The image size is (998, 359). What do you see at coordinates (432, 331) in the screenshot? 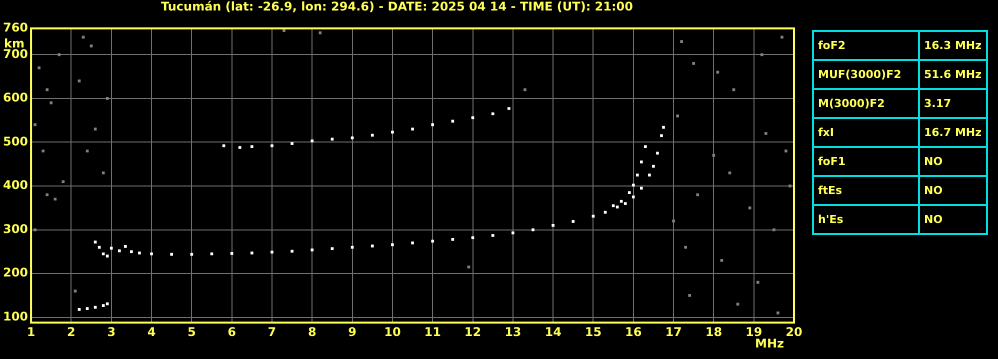
I see `x-tick-label: 11` at bounding box center [432, 331].